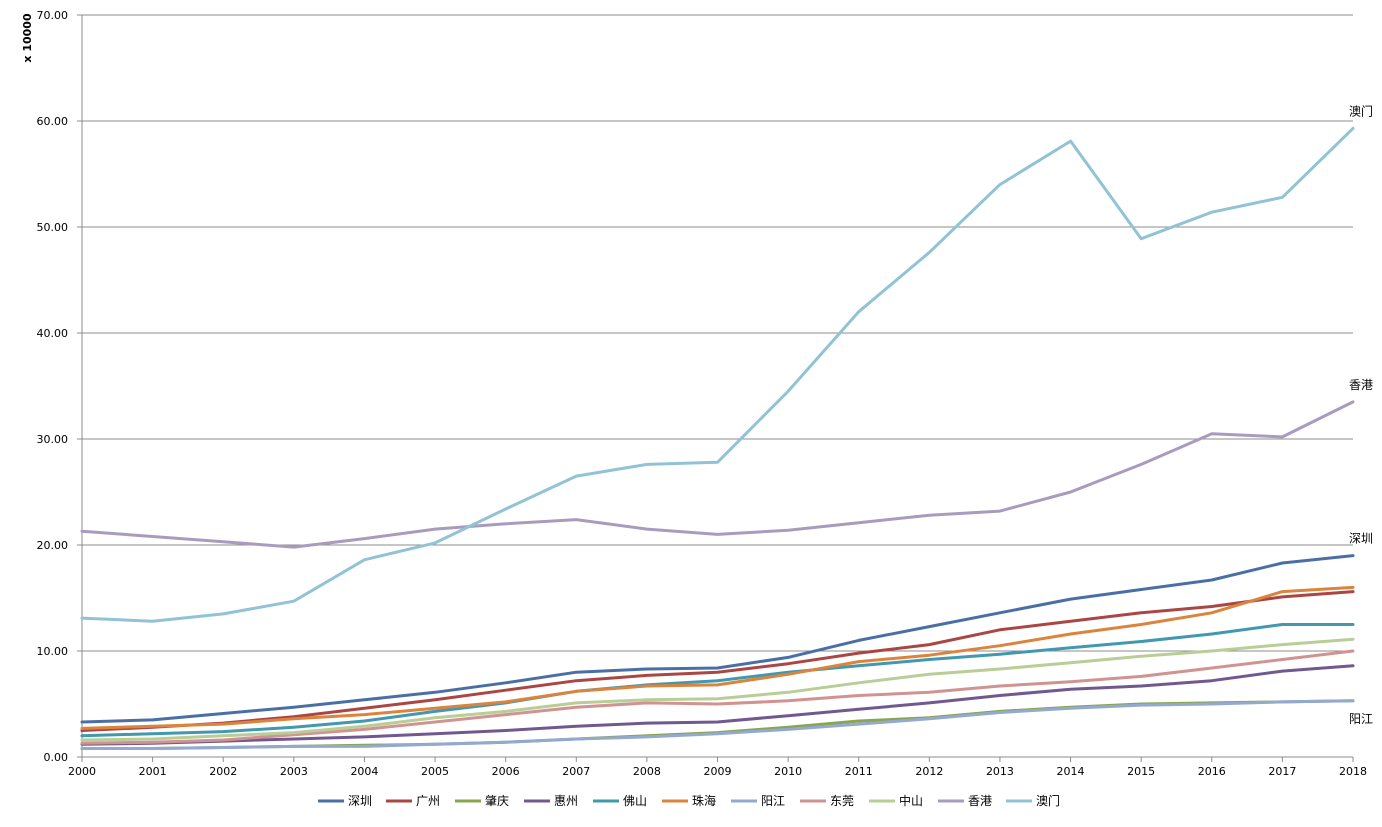 The width and height of the screenshot is (1382, 827). What do you see at coordinates (27, 38) in the screenshot?
I see `y-axis-unit-label: x 10000` at bounding box center [27, 38].